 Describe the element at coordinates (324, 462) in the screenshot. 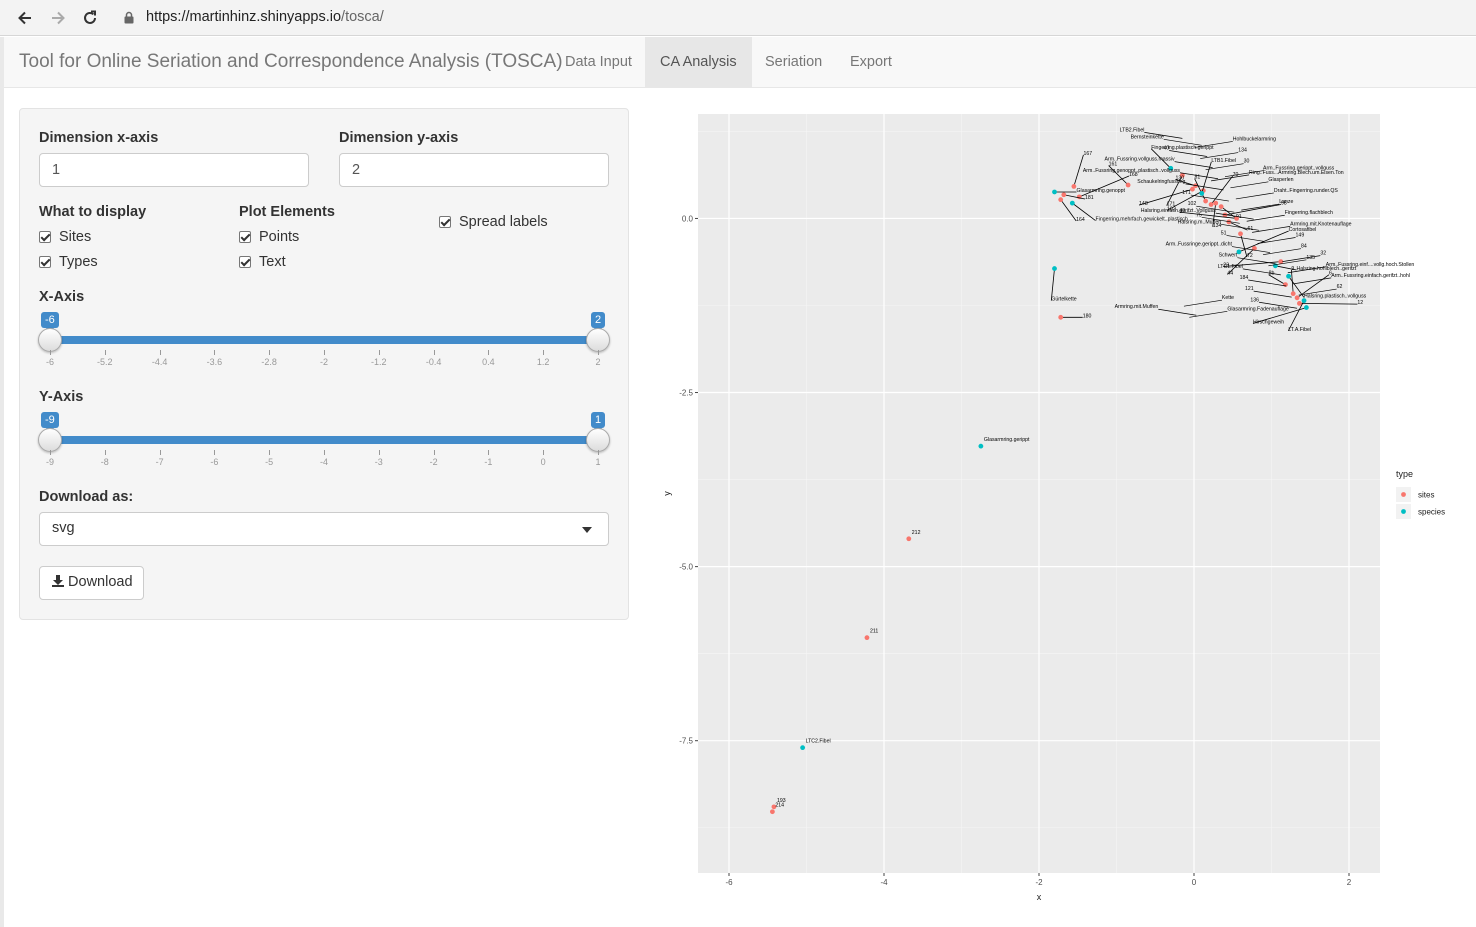

I see `y-slider-tick-label: -4` at that location.